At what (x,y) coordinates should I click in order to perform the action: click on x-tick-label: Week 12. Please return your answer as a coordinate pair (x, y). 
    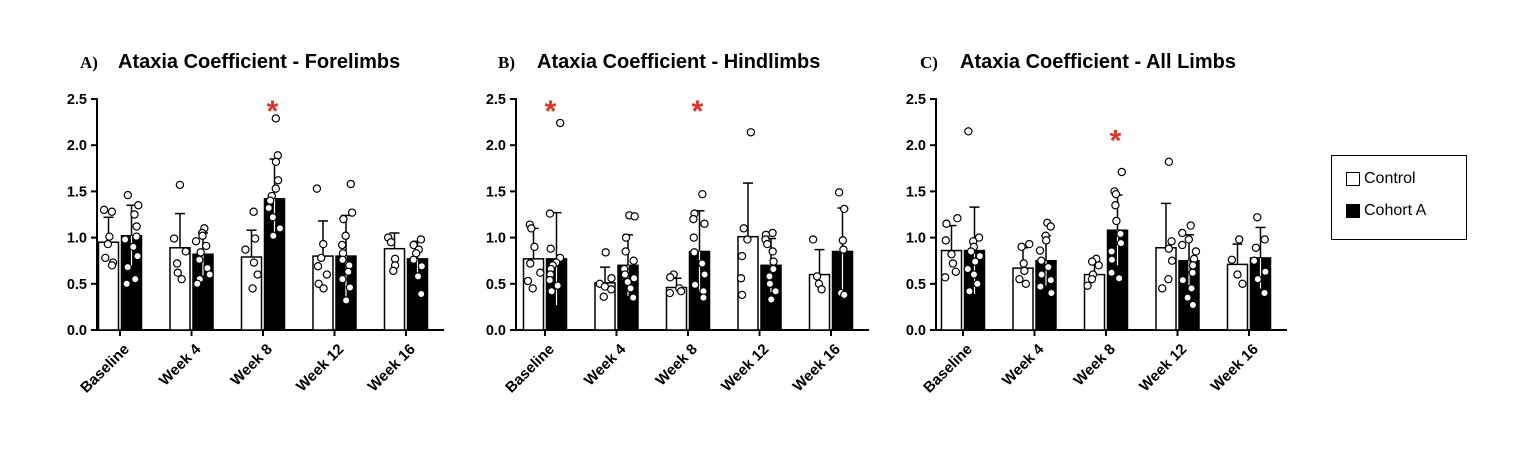
    Looking at the image, I should click on (320, 368).